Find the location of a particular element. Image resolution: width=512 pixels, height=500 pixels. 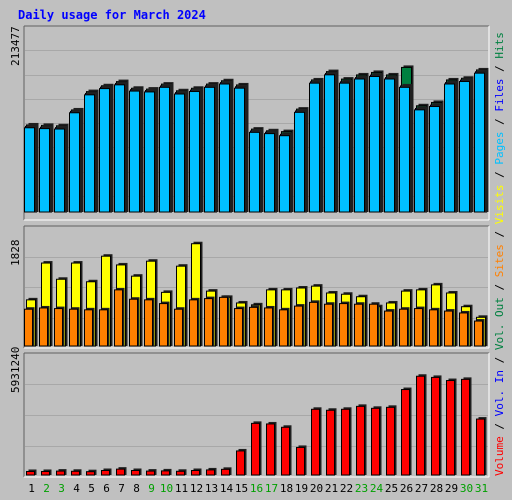

x-tick-label: 31 is located at coordinates (481, 488).